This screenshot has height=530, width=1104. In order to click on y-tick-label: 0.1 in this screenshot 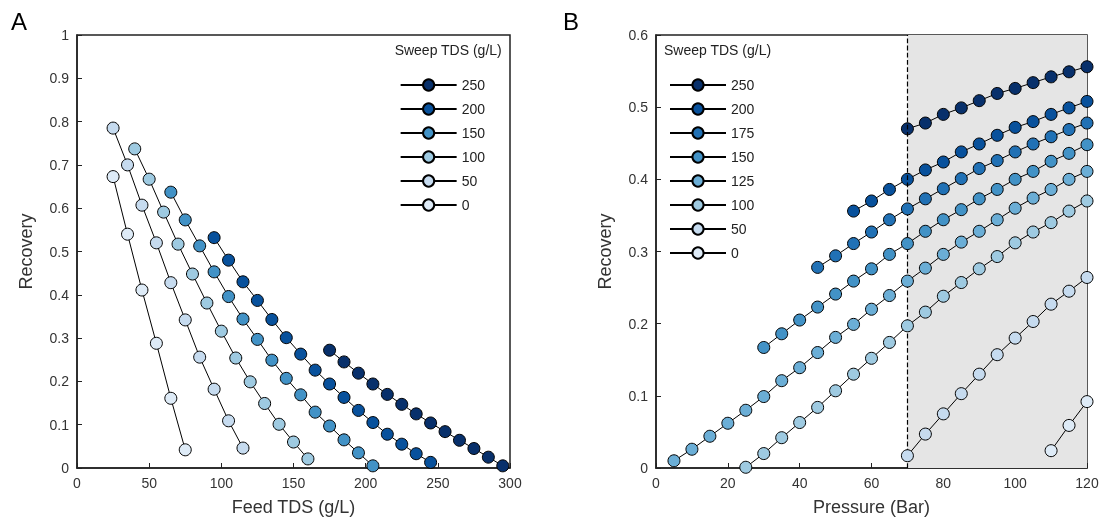, I will do `click(638, 395)`.